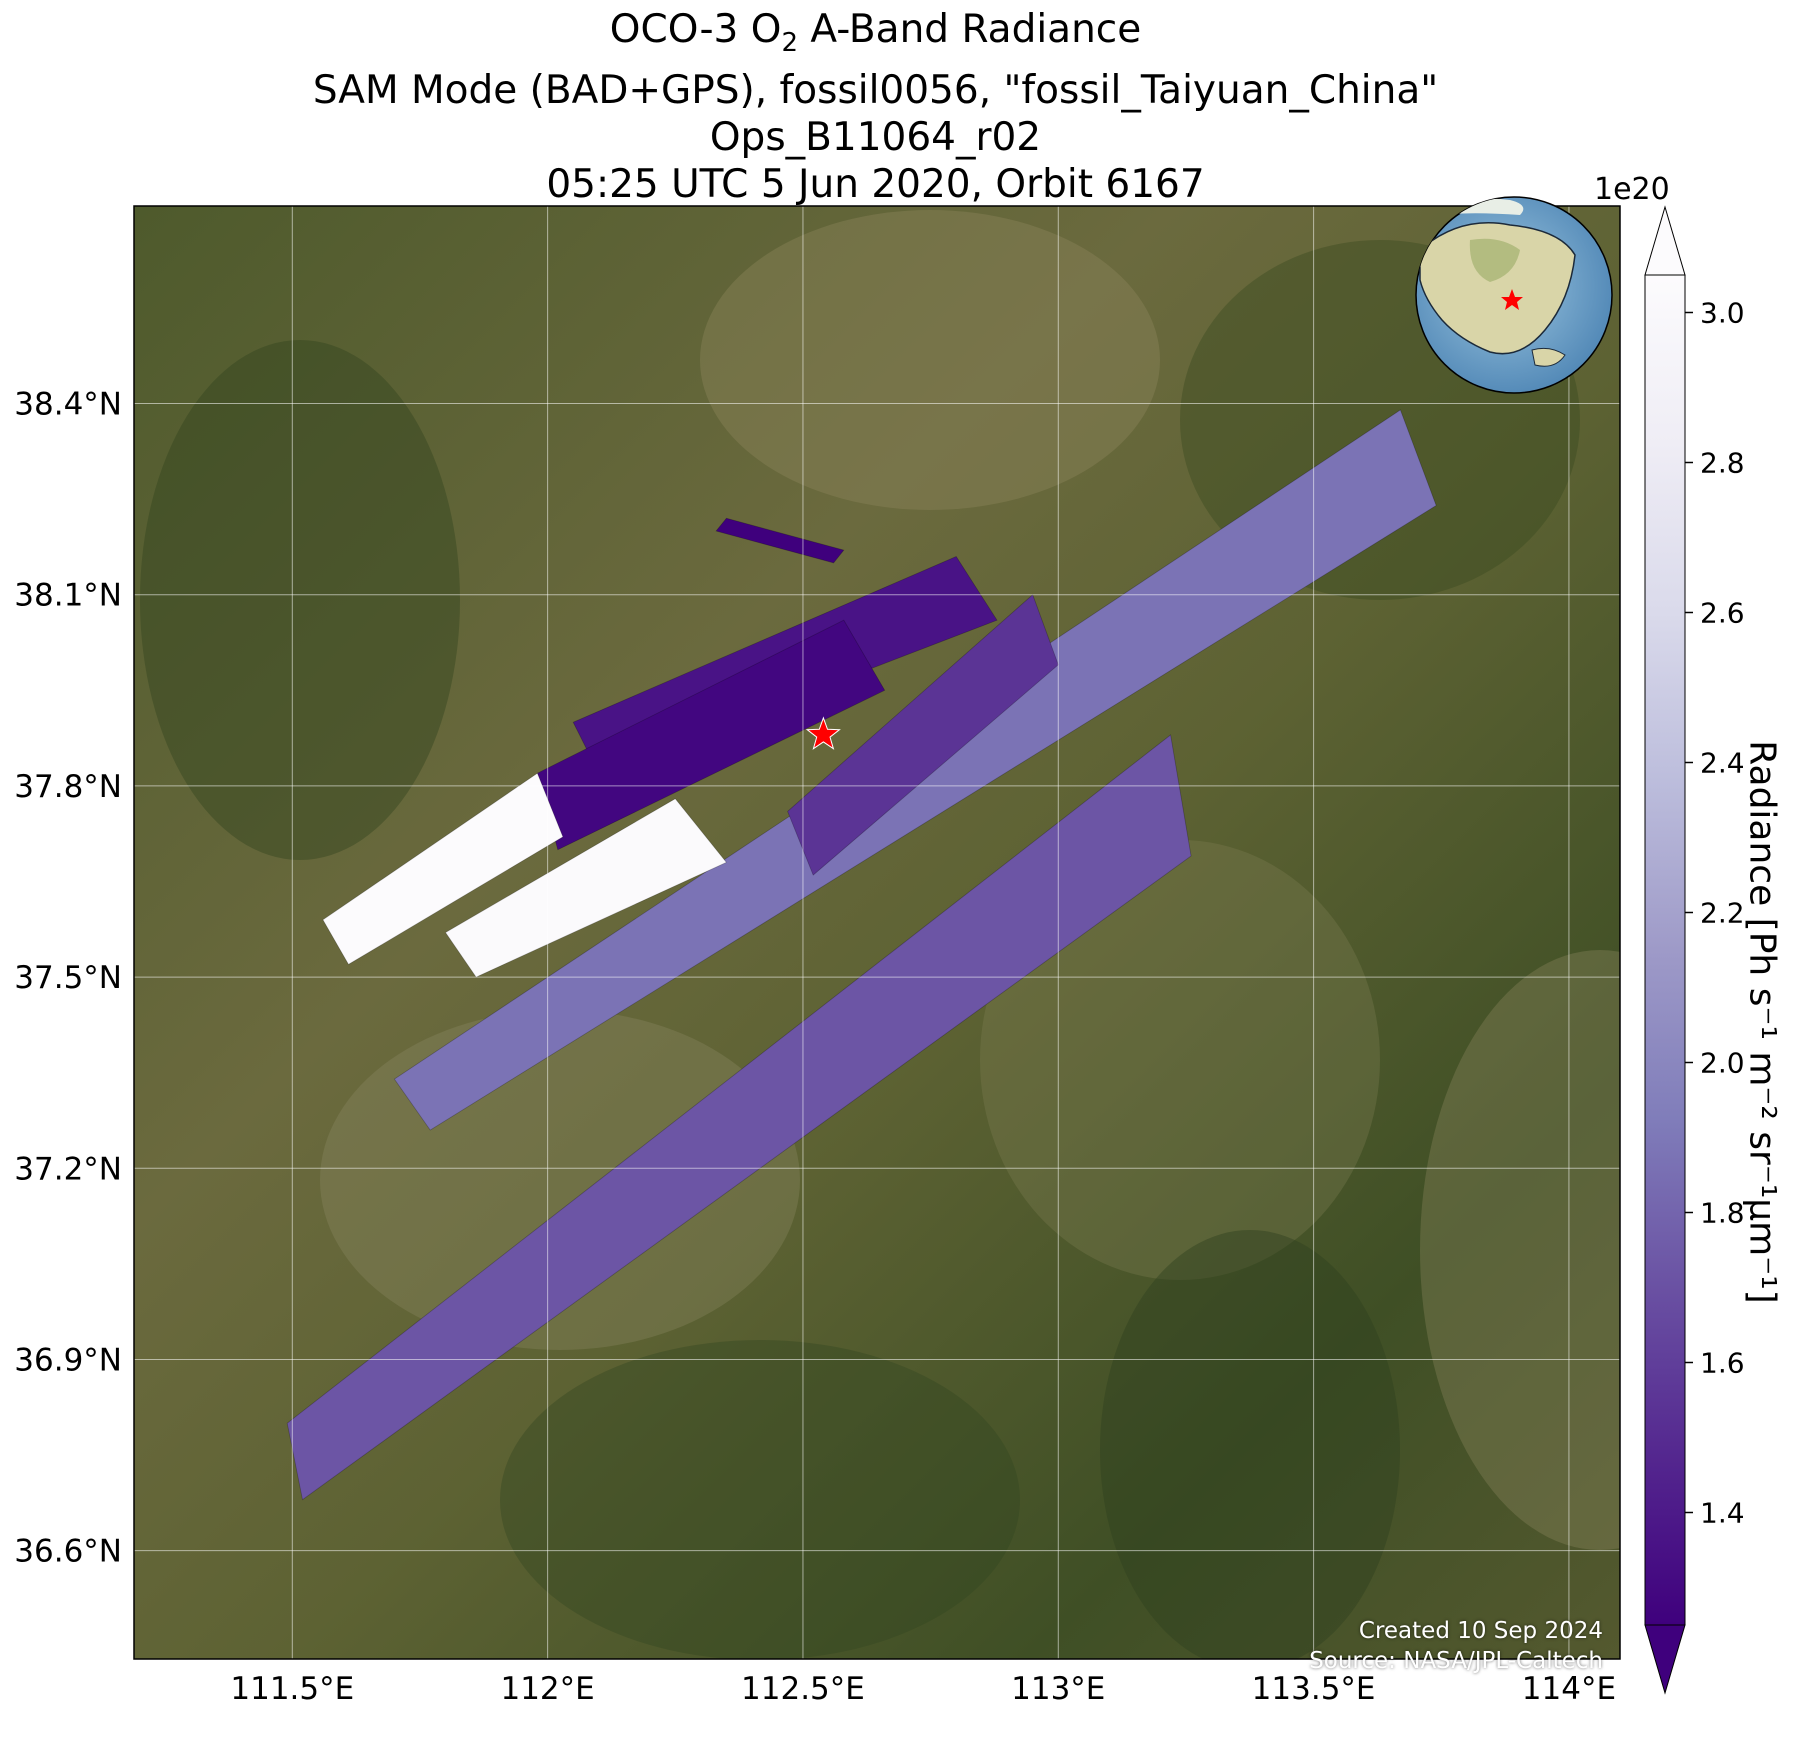 Image resolution: width=1799 pixels, height=1742 pixels. I want to click on colorbar-tick-label: 2.8, so click(1722, 463).